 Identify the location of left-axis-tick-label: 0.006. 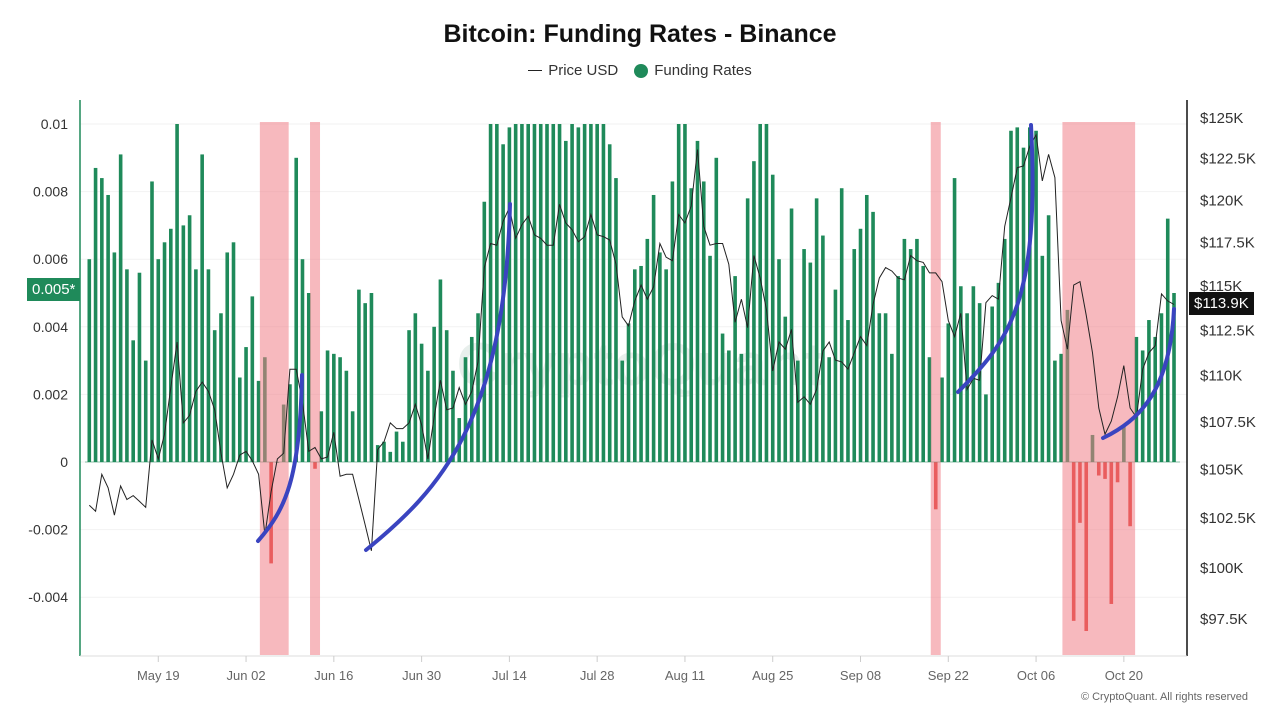
(50, 259).